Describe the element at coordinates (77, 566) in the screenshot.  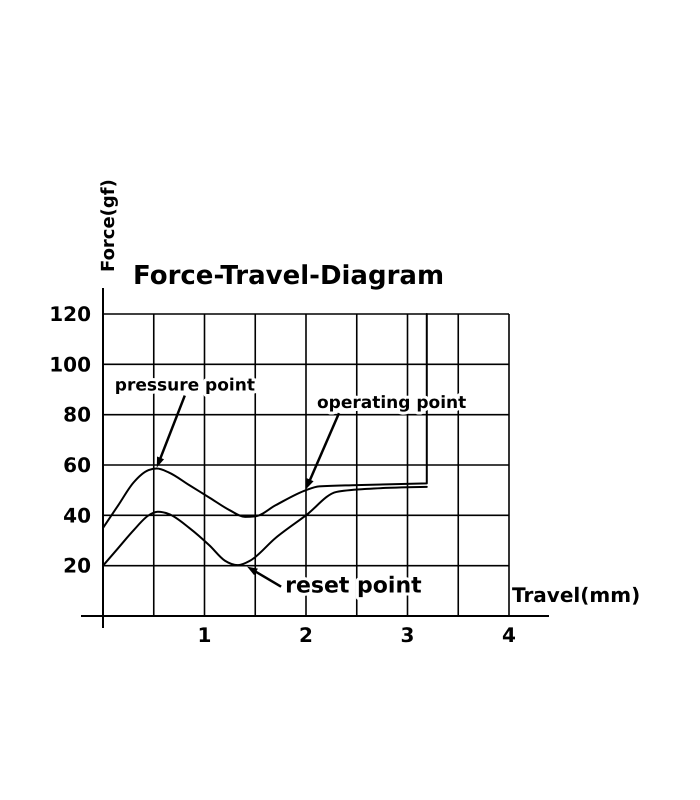
I see `y-tick-label: 20` at that location.